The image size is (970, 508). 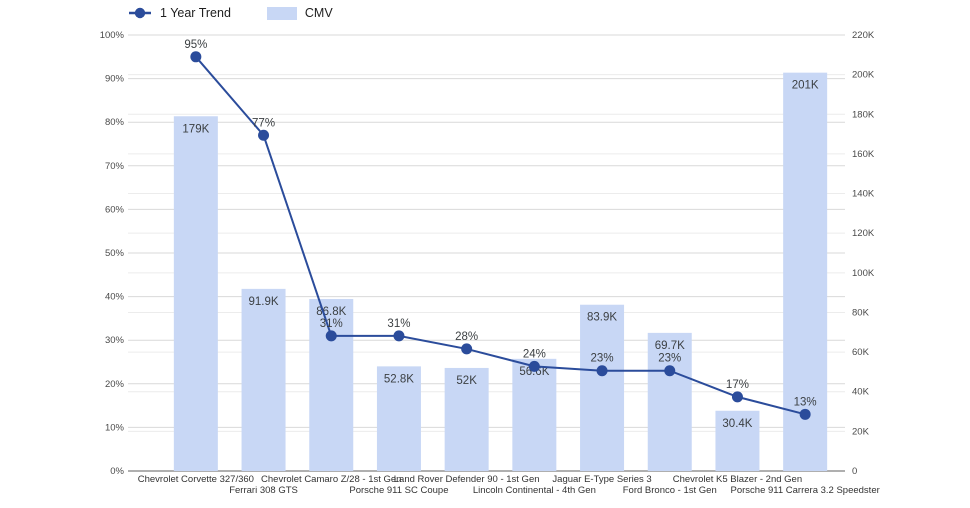 I want to click on category-label: Chevrolet K5 Blazer - 2nd Gen, so click(x=737, y=479).